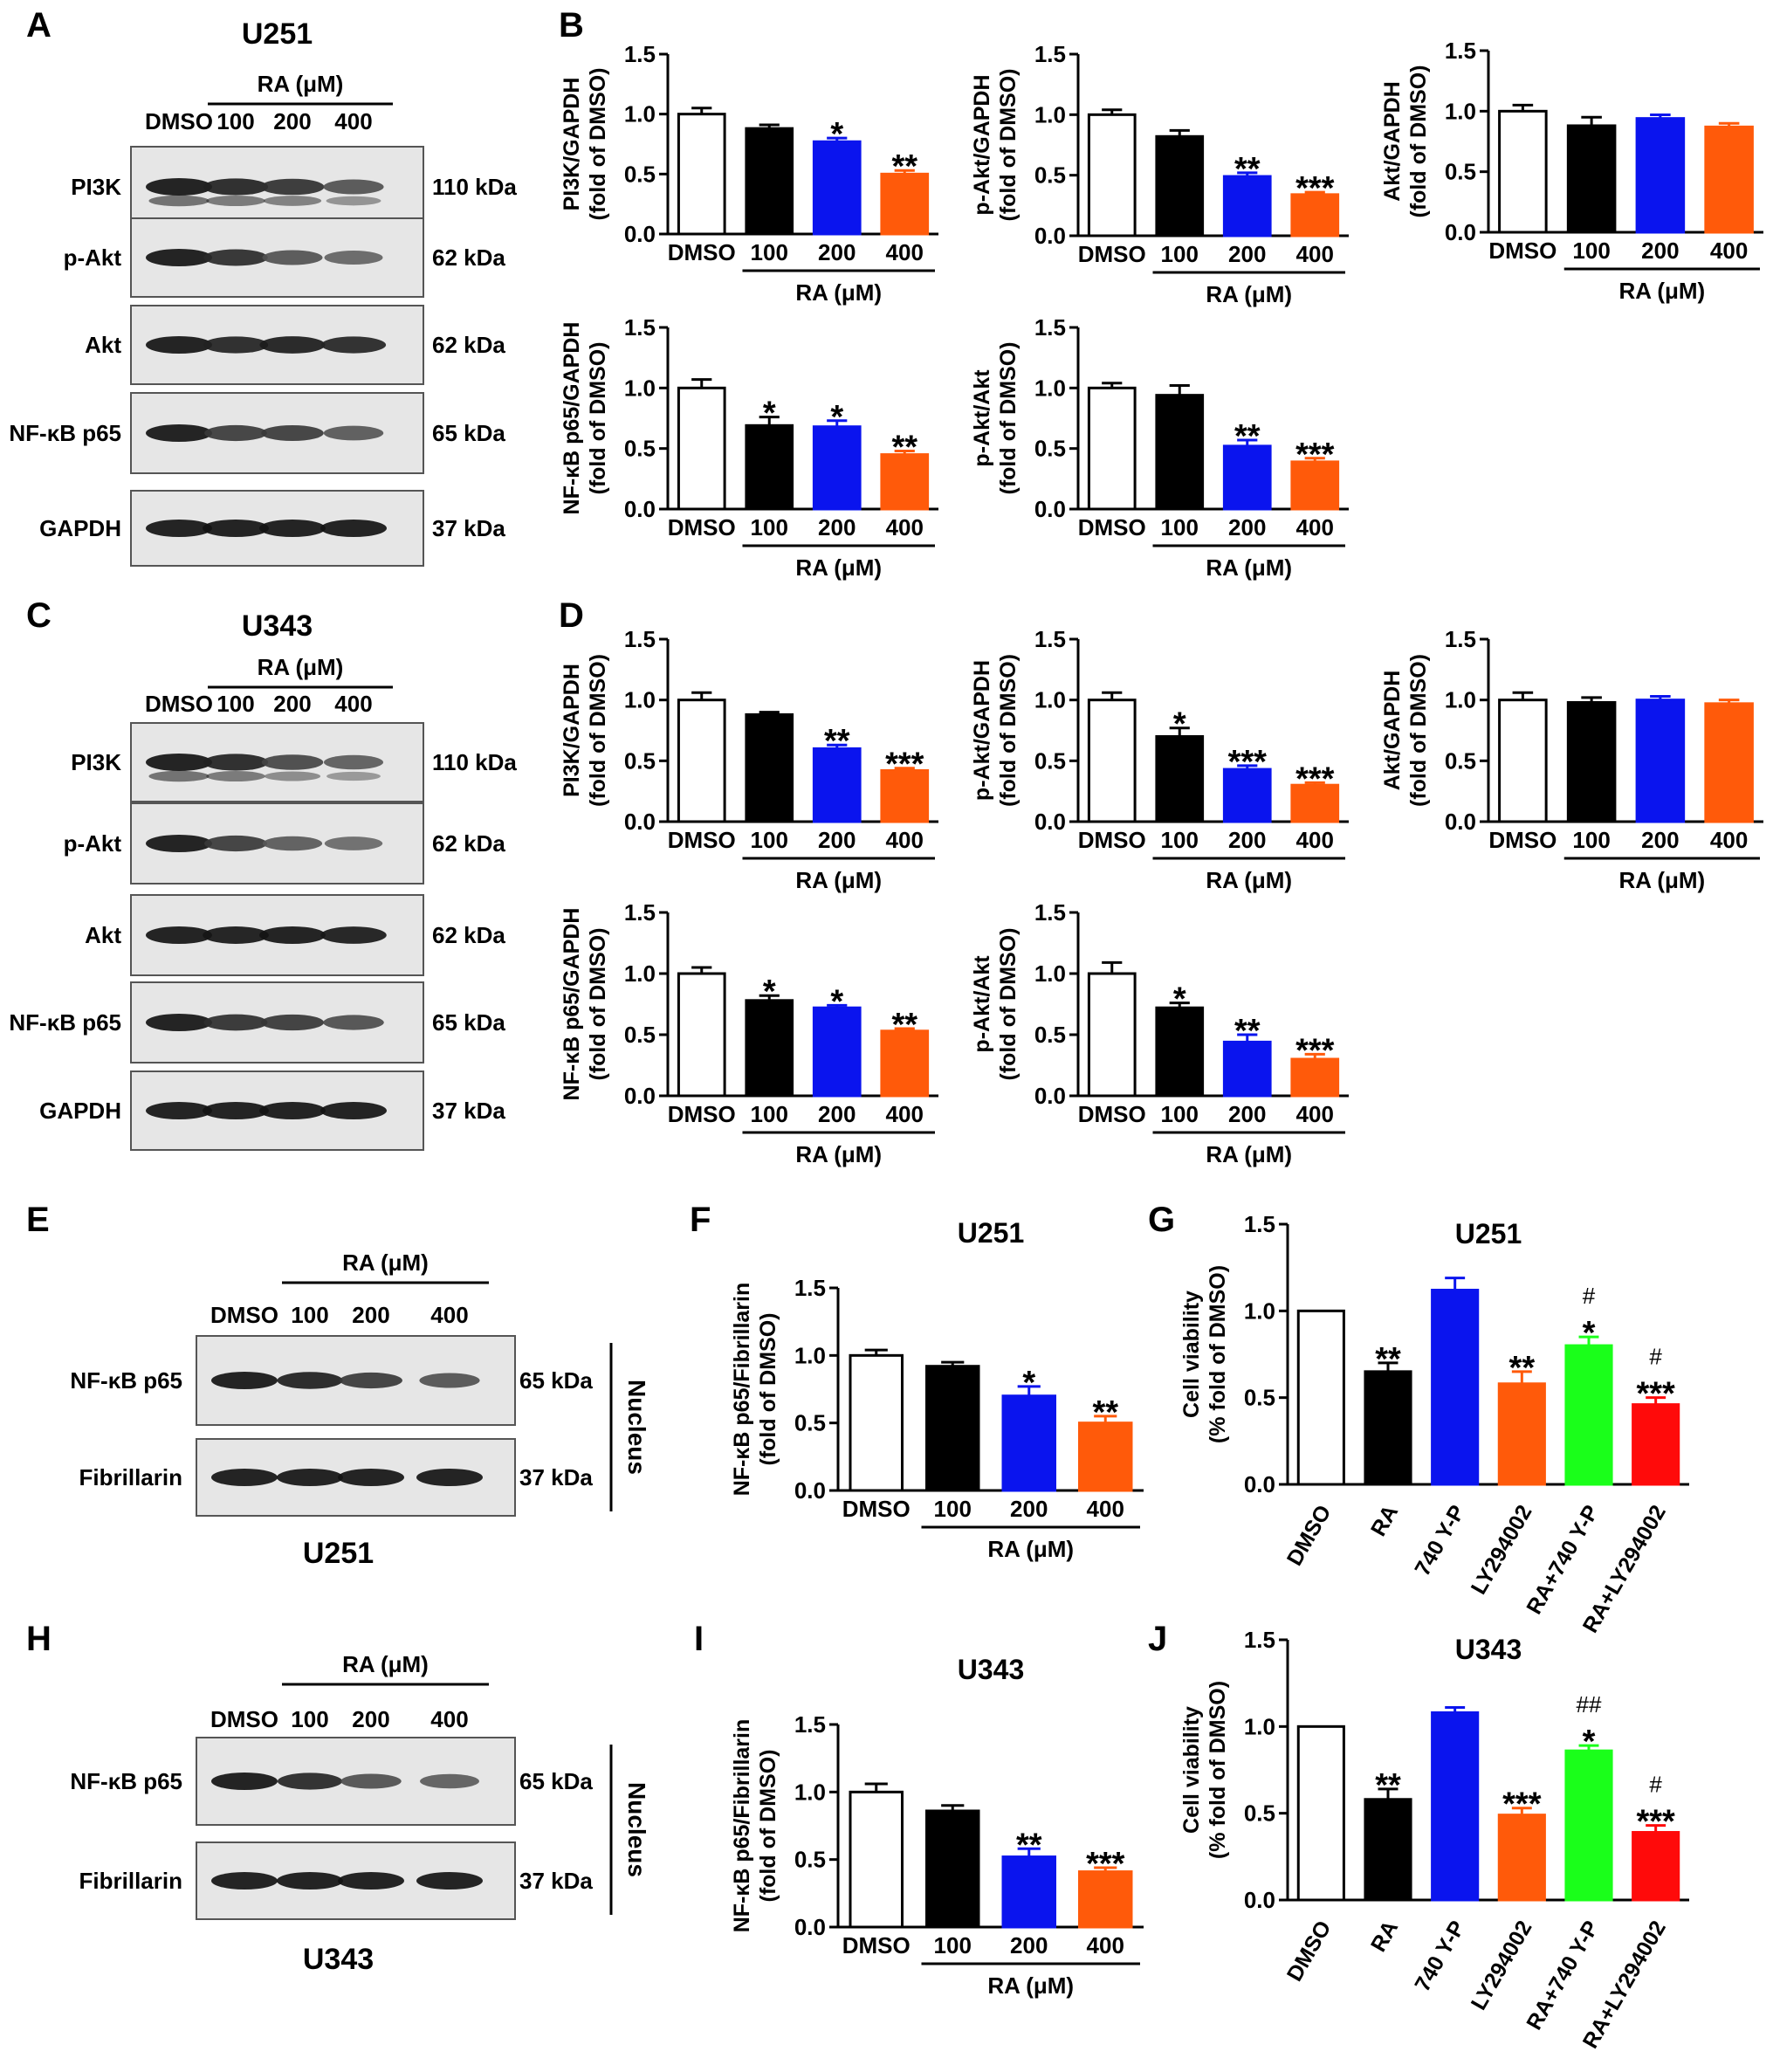 The width and height of the screenshot is (1773, 2072). What do you see at coordinates (294, 762) in the screenshot?
I see `blot-row-pi3k: PI3K 110 kDa` at bounding box center [294, 762].